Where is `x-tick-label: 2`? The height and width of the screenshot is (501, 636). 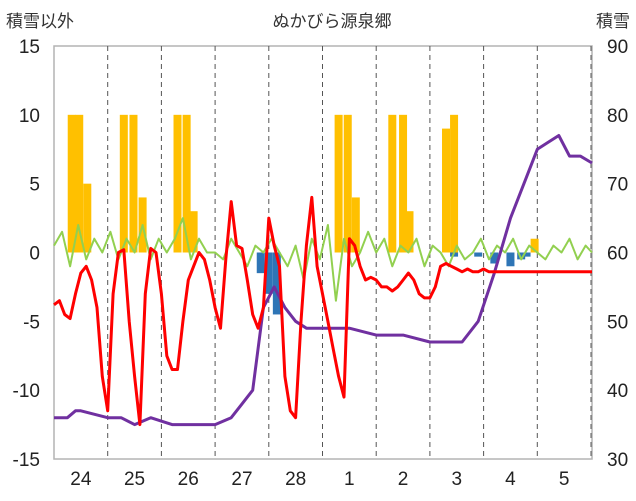
x-tick-label: 2 is located at coordinates (403, 479).